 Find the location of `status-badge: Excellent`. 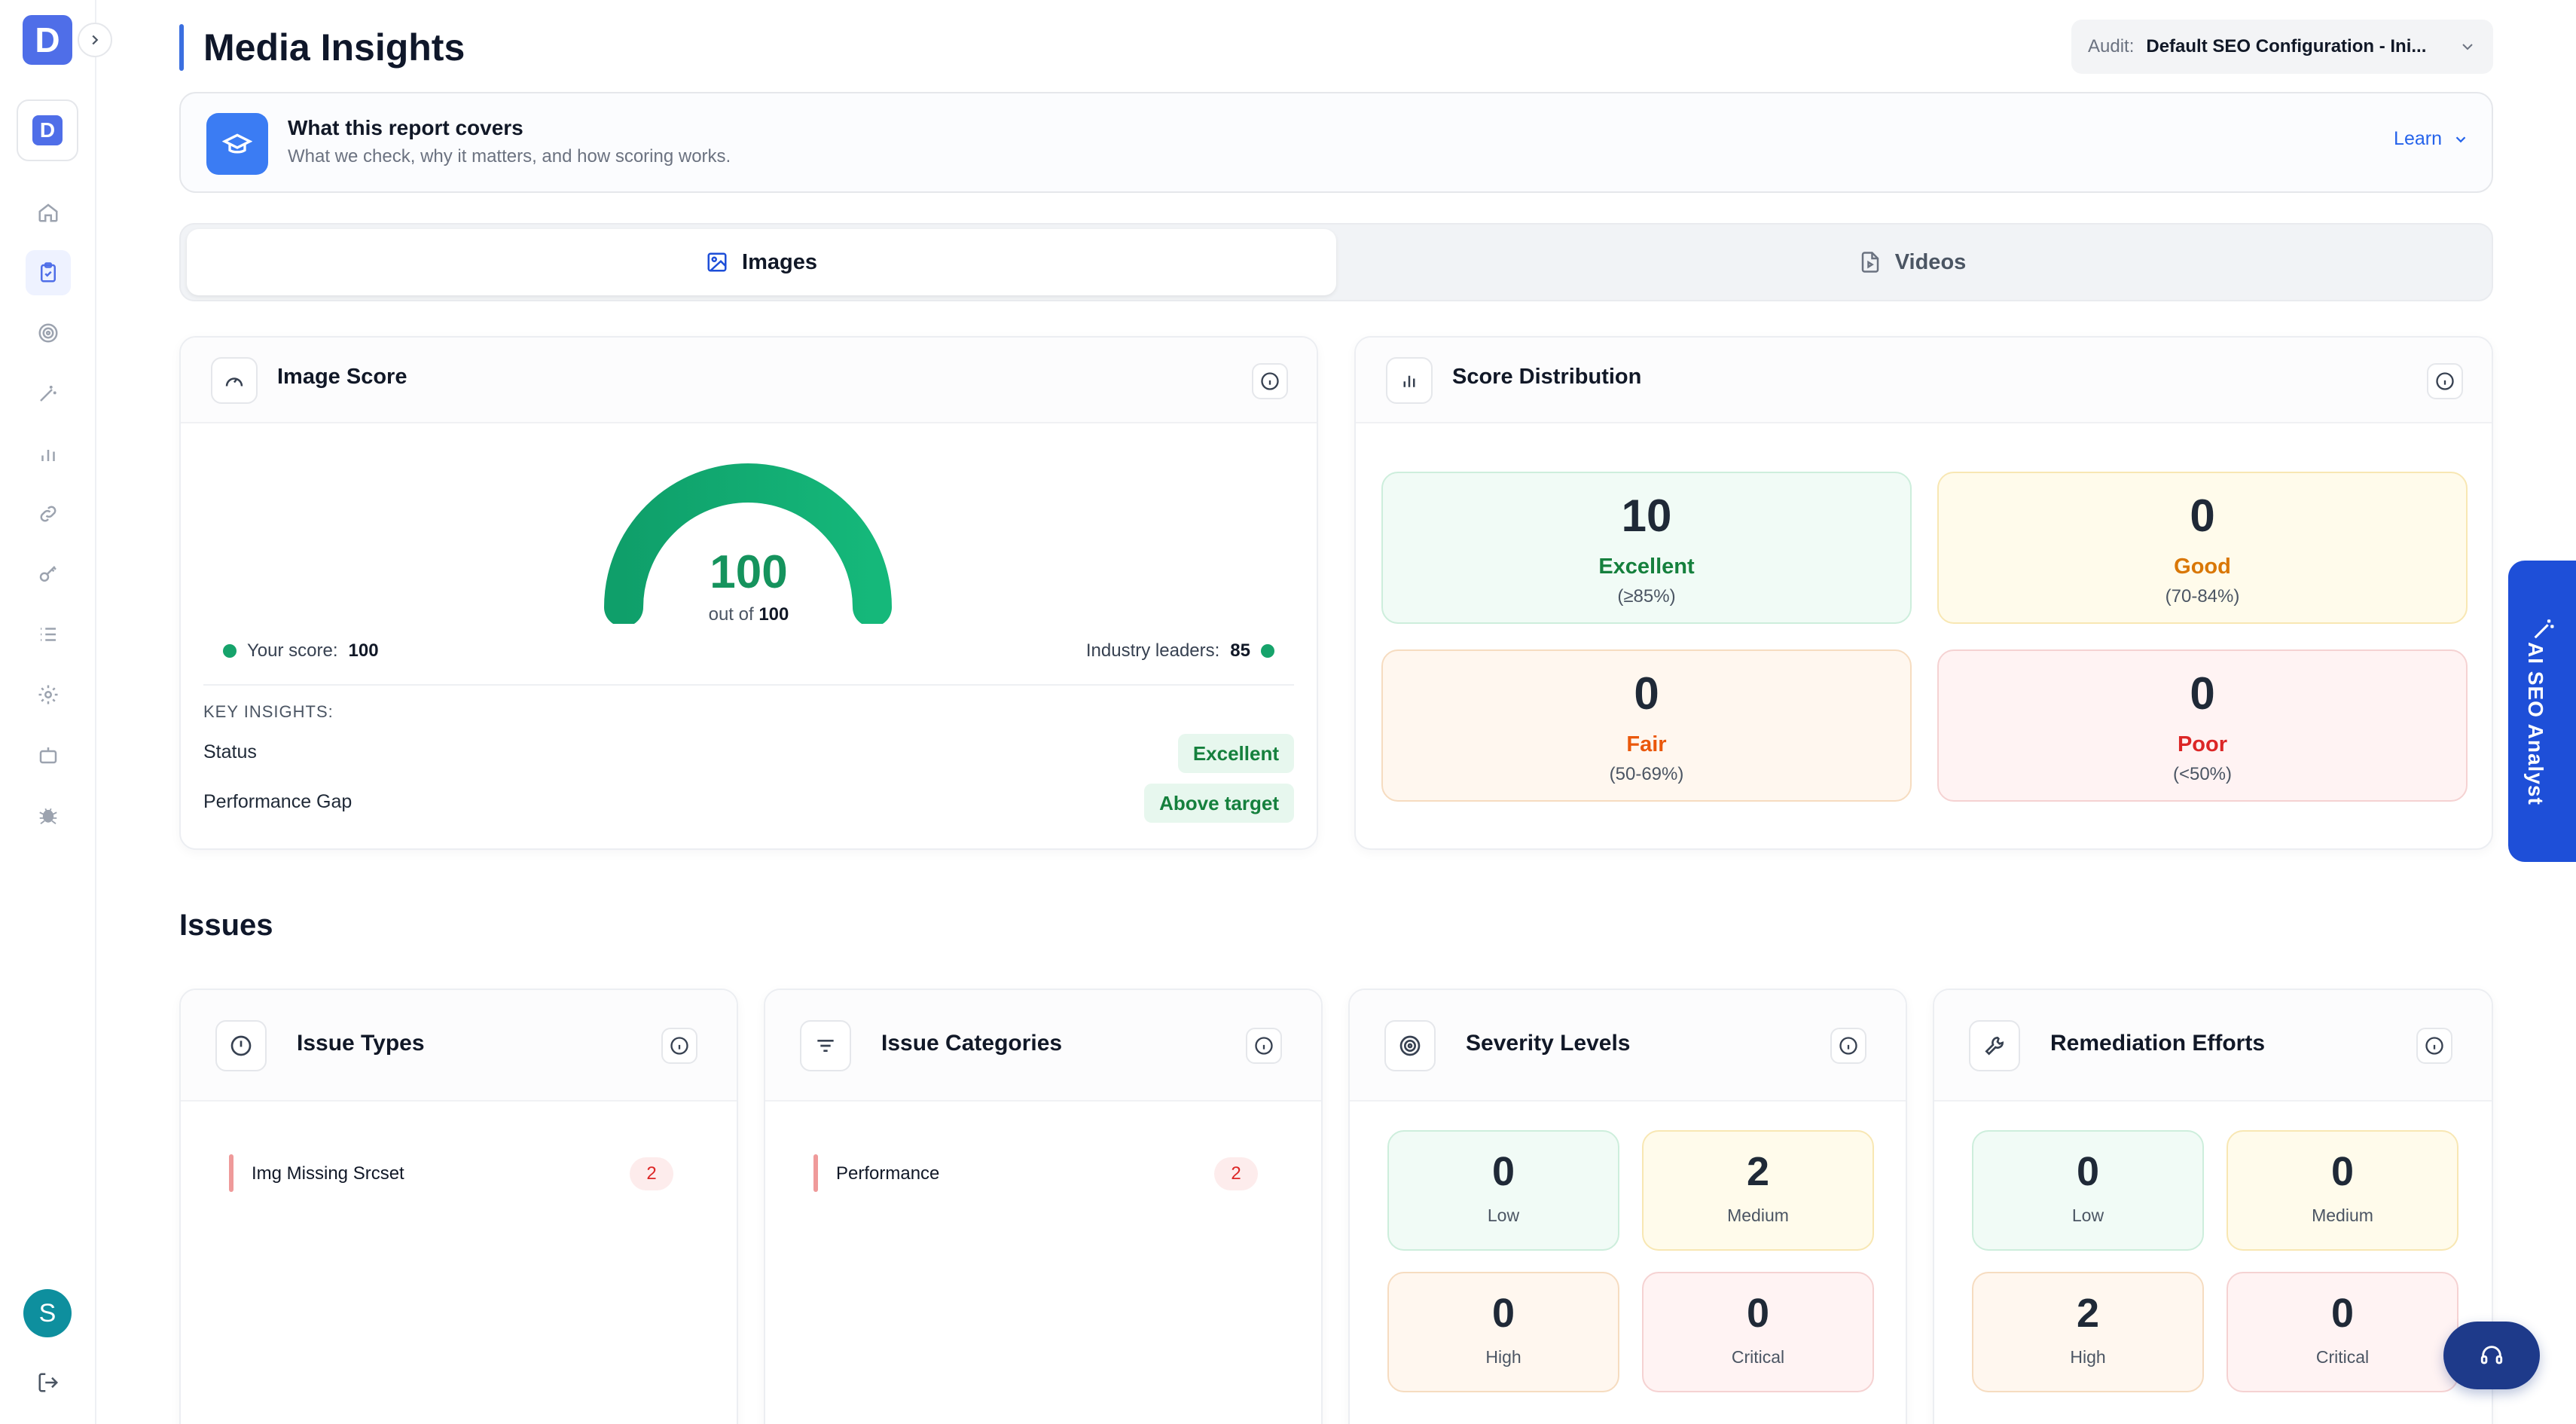

status-badge: Excellent is located at coordinates (1236, 753).